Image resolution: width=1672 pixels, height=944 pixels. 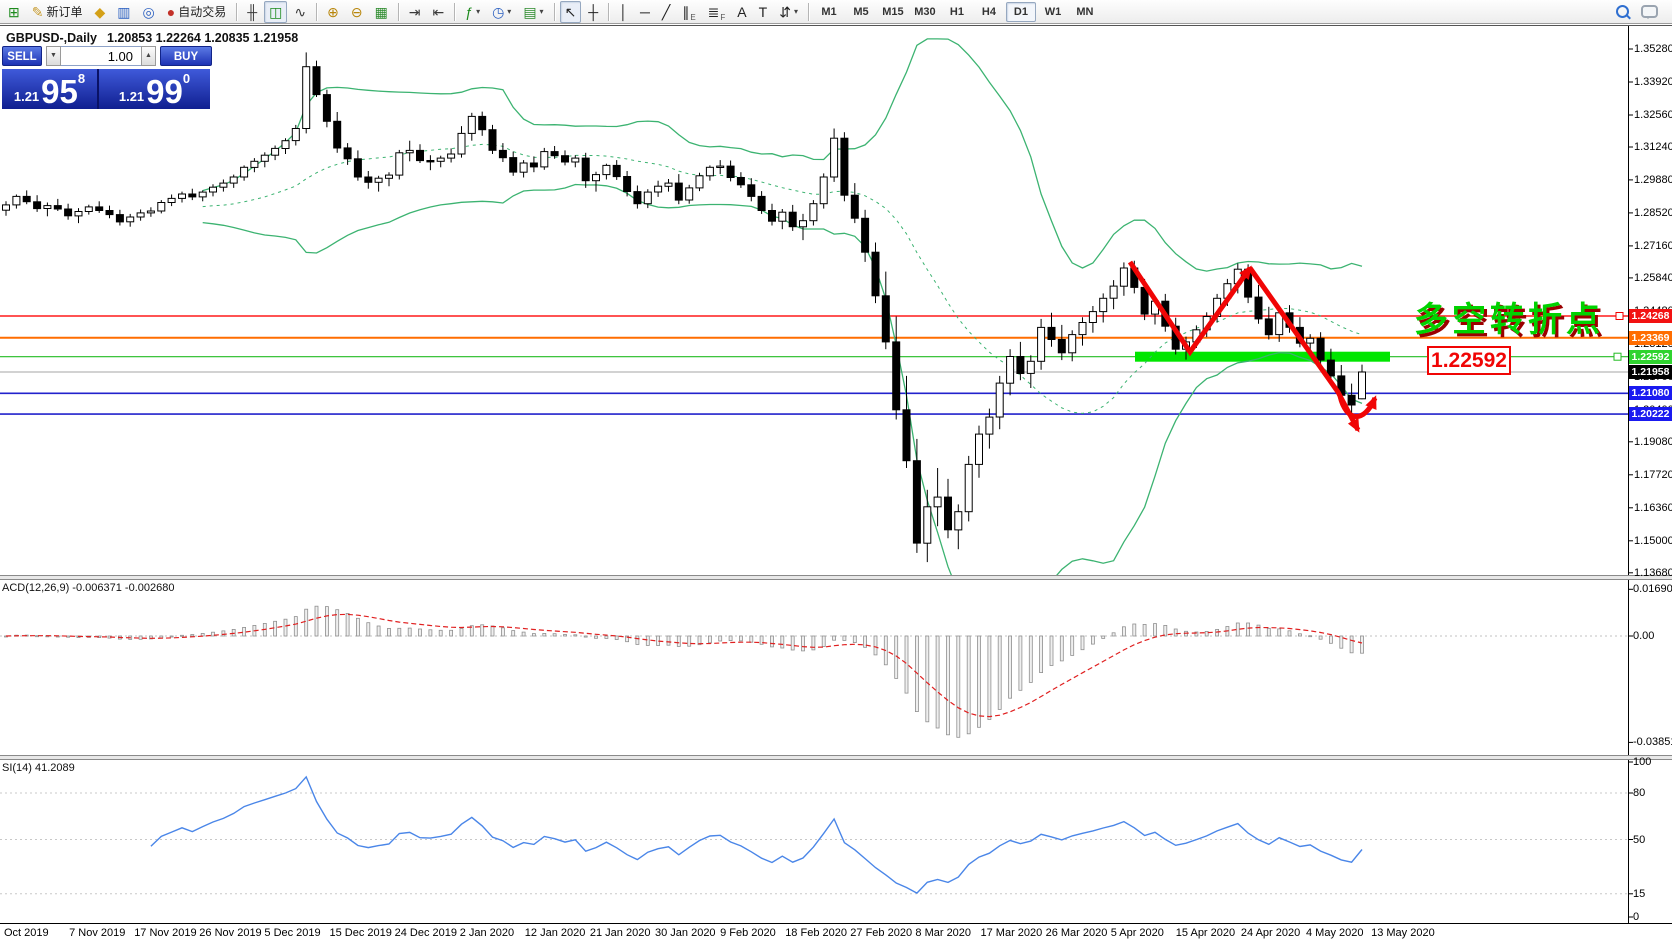 I want to click on line-chart-button: ∿, so click(x=300, y=12).